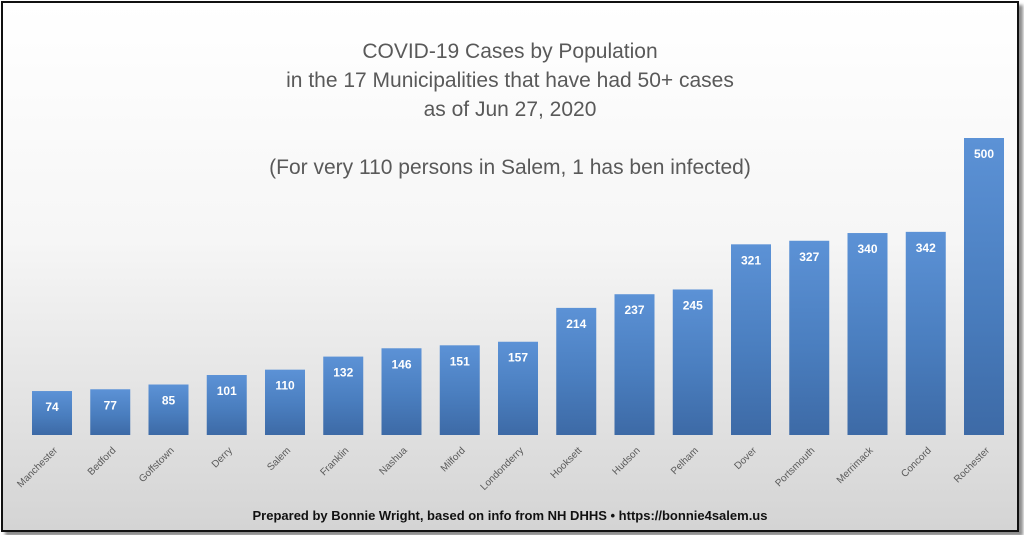 The image size is (1024, 535). I want to click on bar-hooksett, so click(576, 371).